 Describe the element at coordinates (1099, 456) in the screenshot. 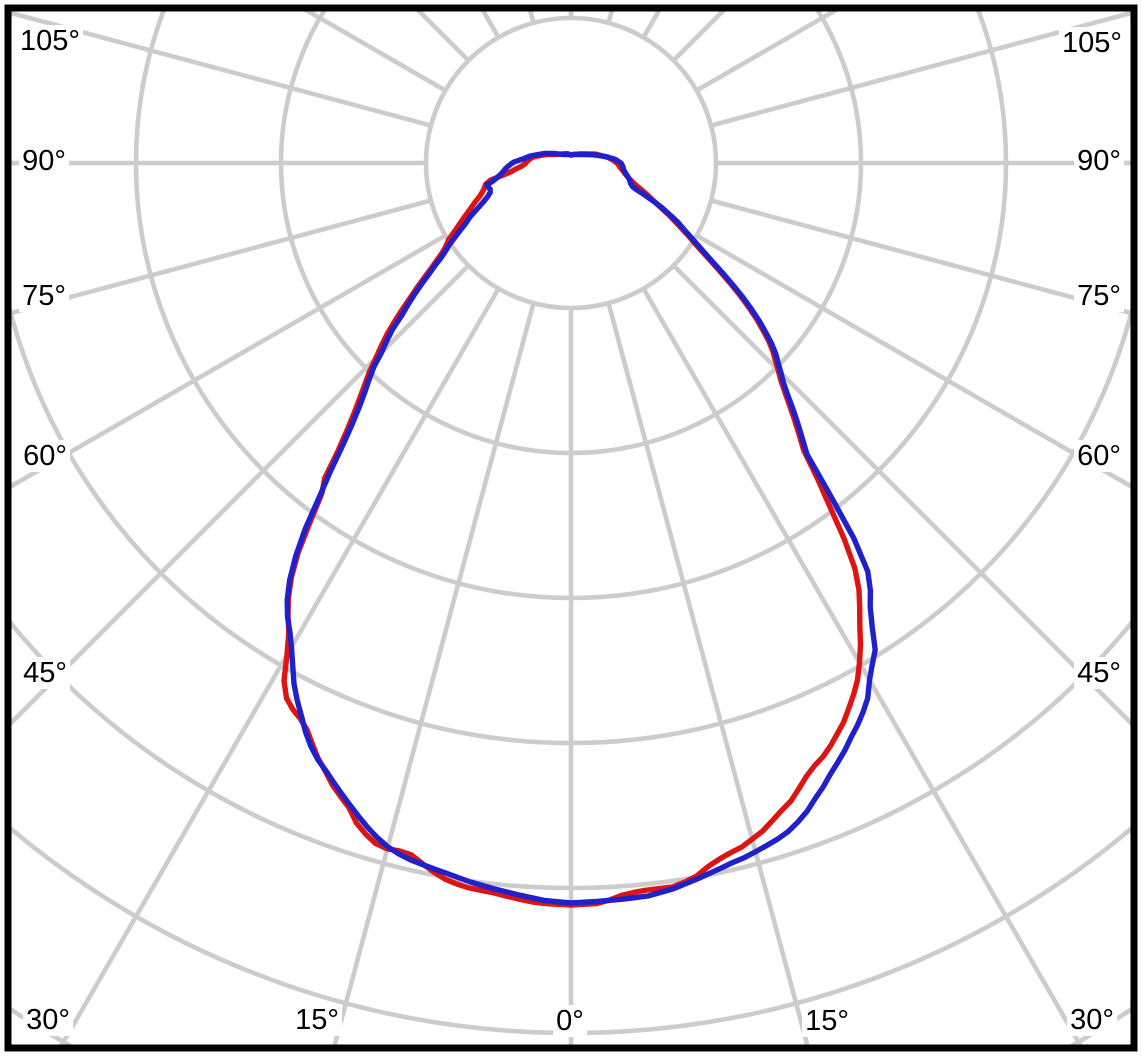

I see `angle-label-right-60: 60°` at that location.